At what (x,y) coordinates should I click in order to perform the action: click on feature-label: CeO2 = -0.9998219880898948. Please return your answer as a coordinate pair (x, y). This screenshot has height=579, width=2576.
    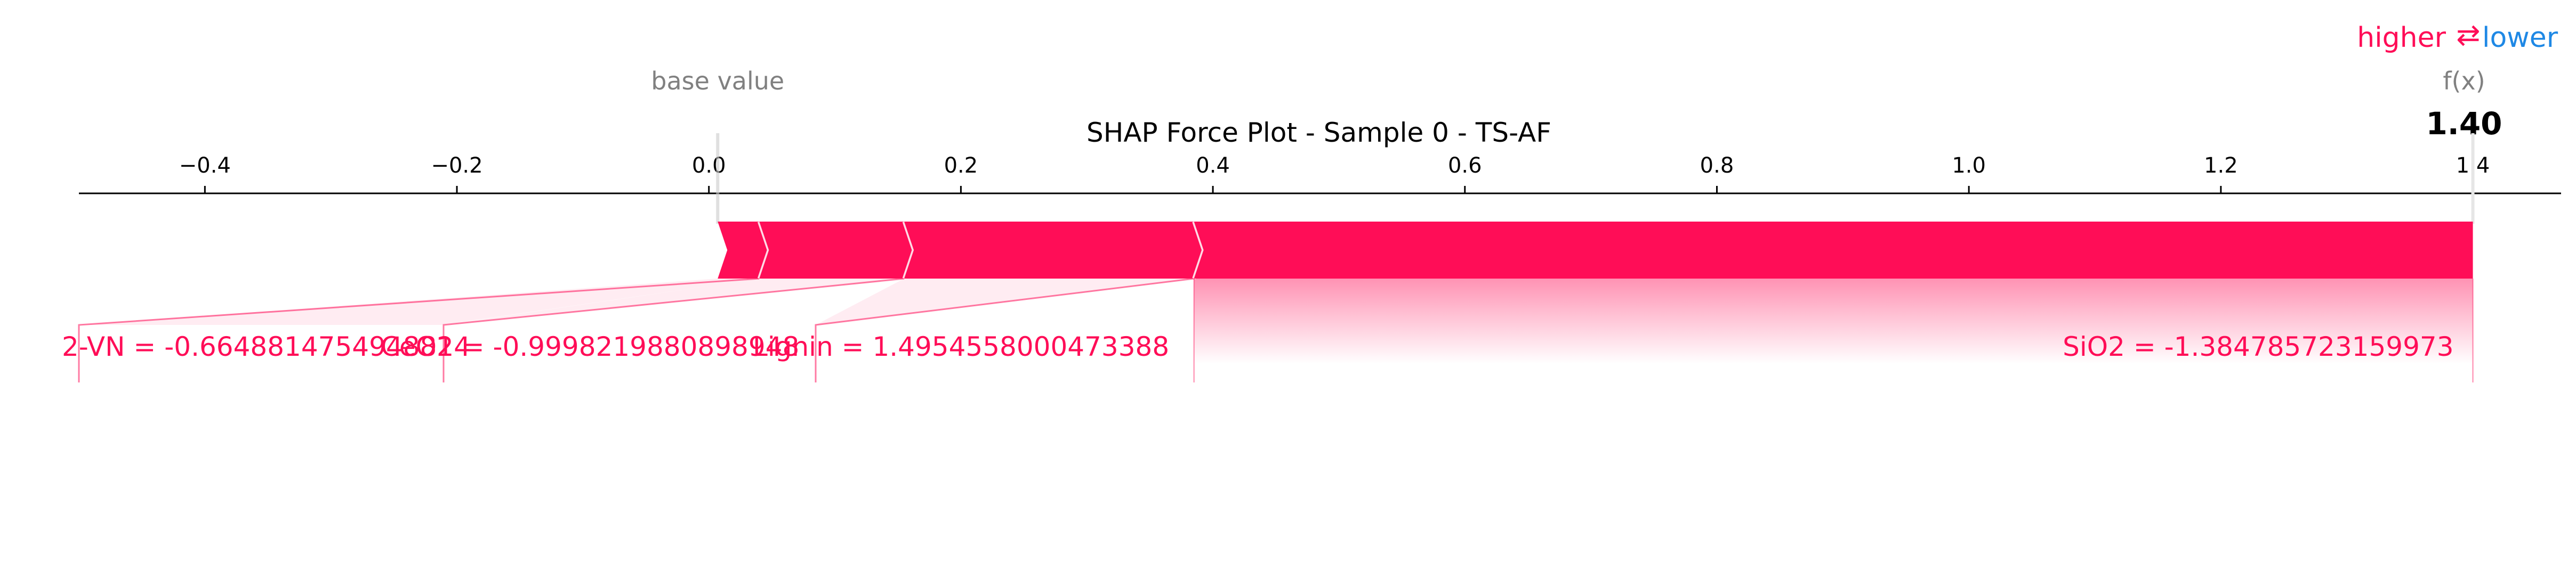
    Looking at the image, I should click on (590, 346).